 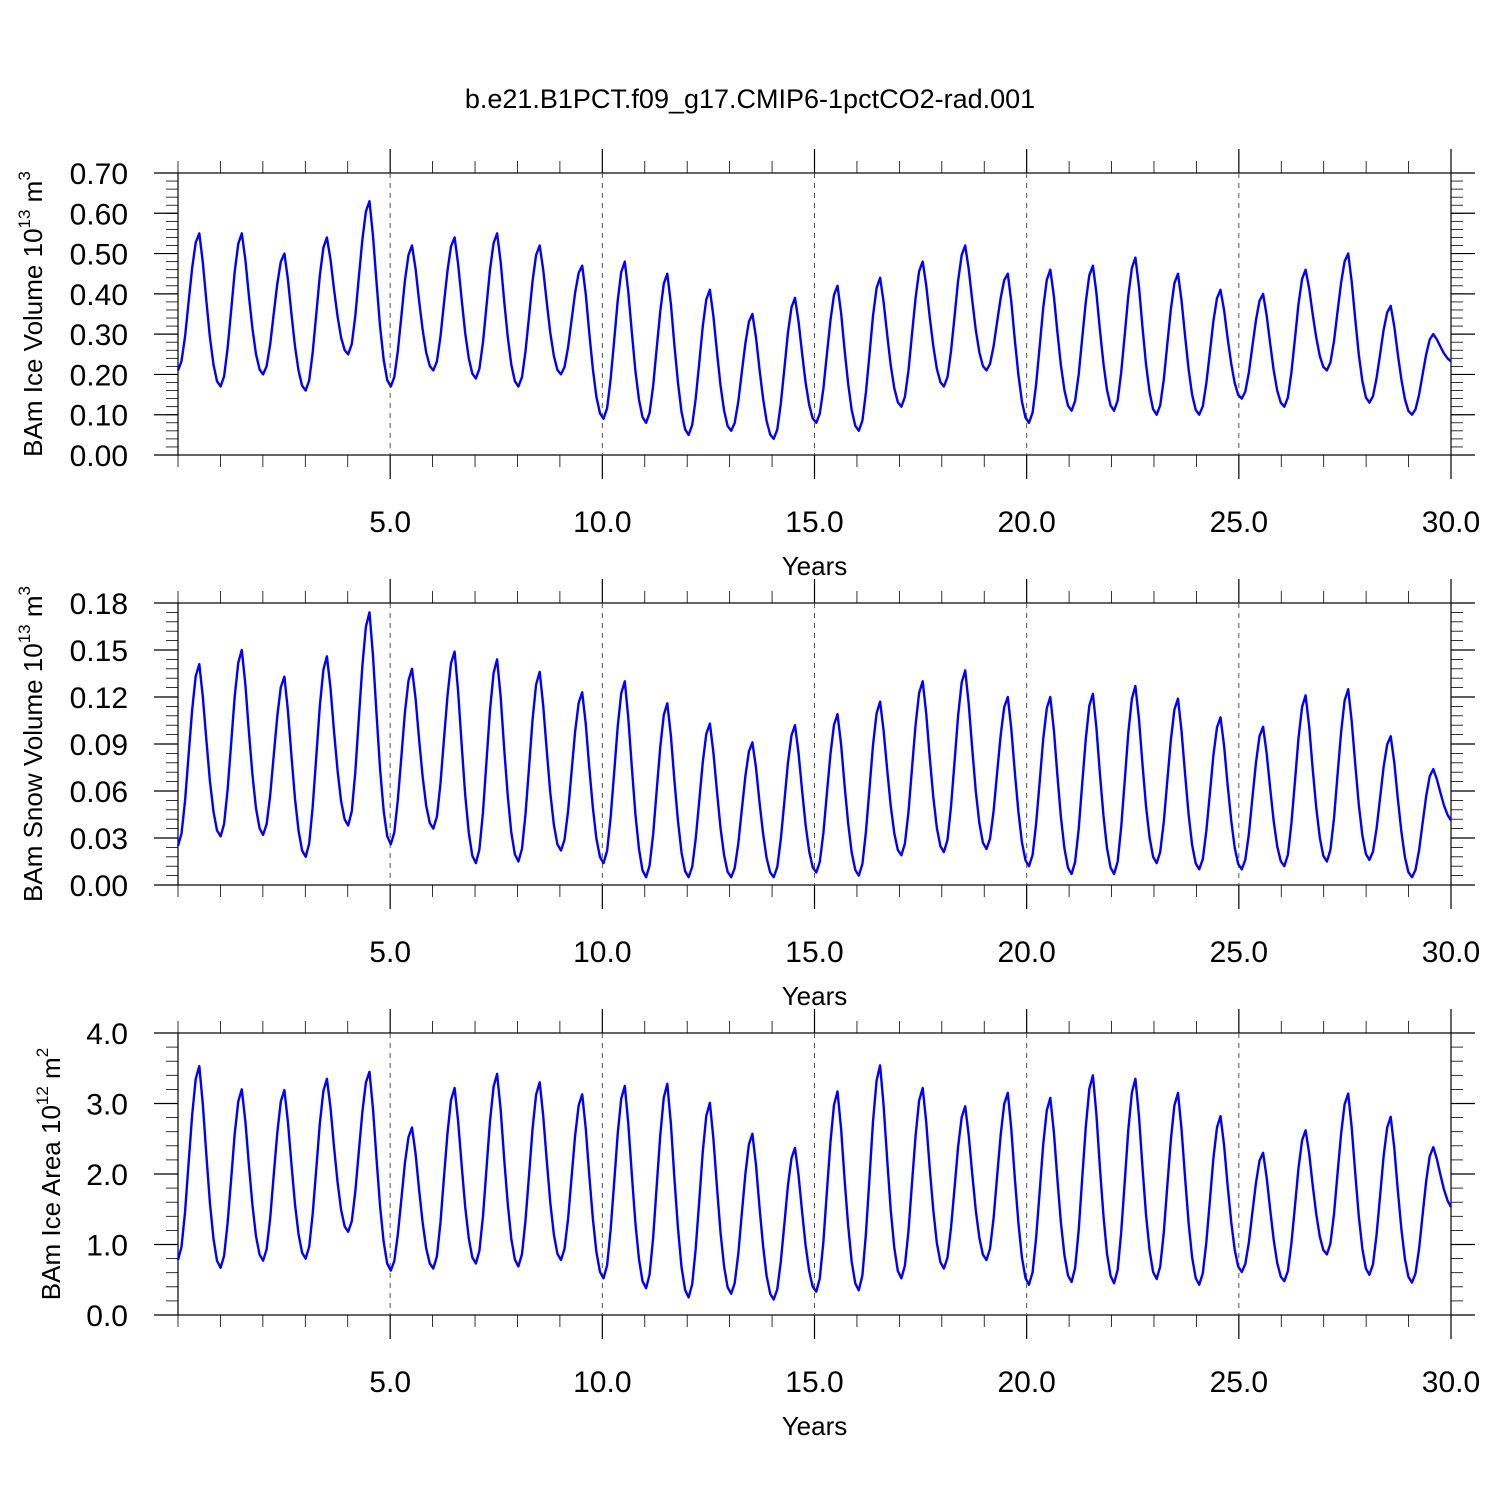 I want to click on y-axis-title-exp: 12, so click(x=42, y=1095).